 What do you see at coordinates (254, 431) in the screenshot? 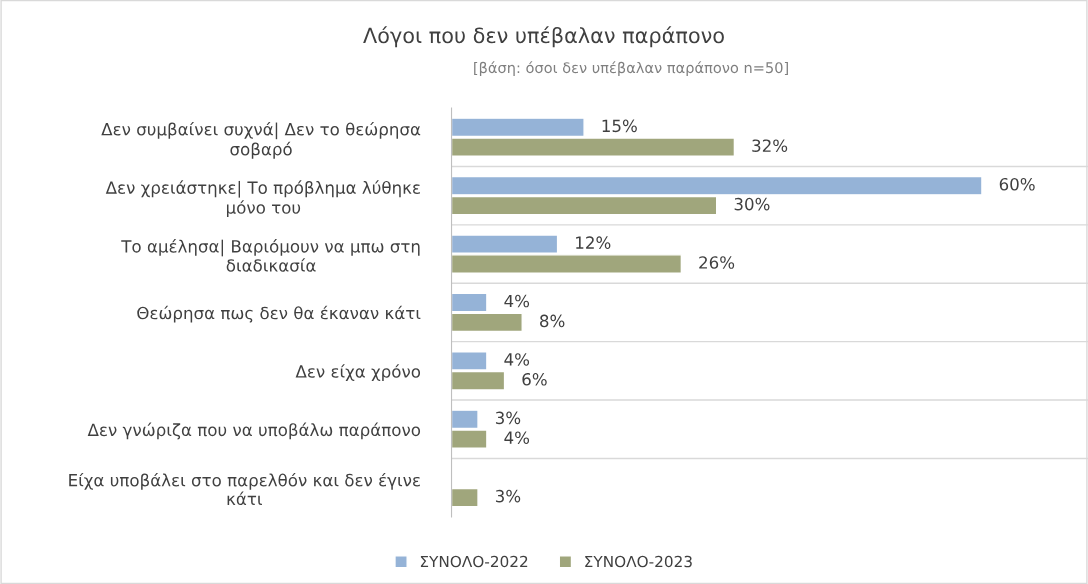
I see `y-tick-label: Δεν γνώριζα που να υποβάλω παράπονο` at bounding box center [254, 431].